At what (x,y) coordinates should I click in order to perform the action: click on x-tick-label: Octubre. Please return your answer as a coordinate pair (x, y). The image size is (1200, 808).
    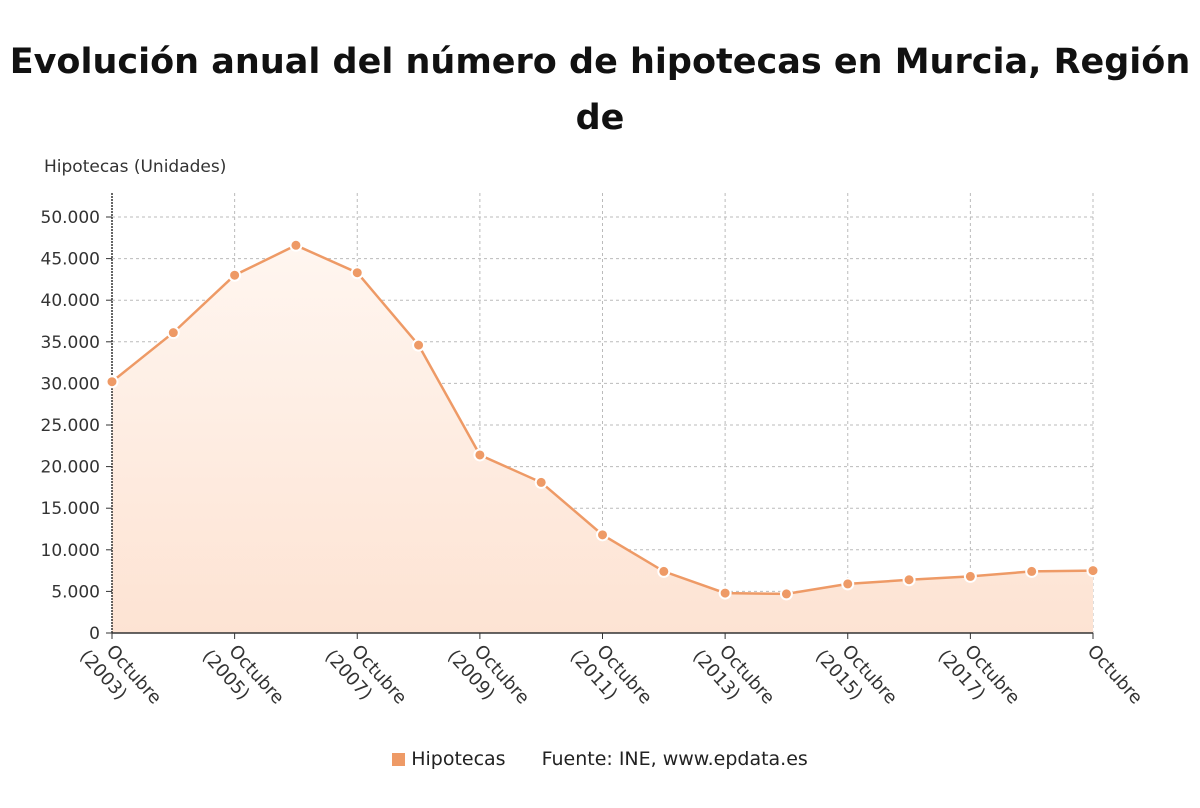
    Looking at the image, I should click on (1115, 675).